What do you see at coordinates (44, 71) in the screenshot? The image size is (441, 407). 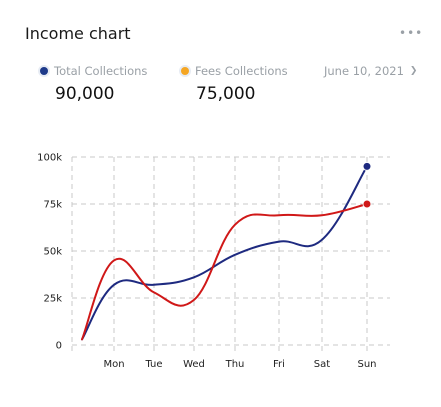 I see `legend-dot-total` at bounding box center [44, 71].